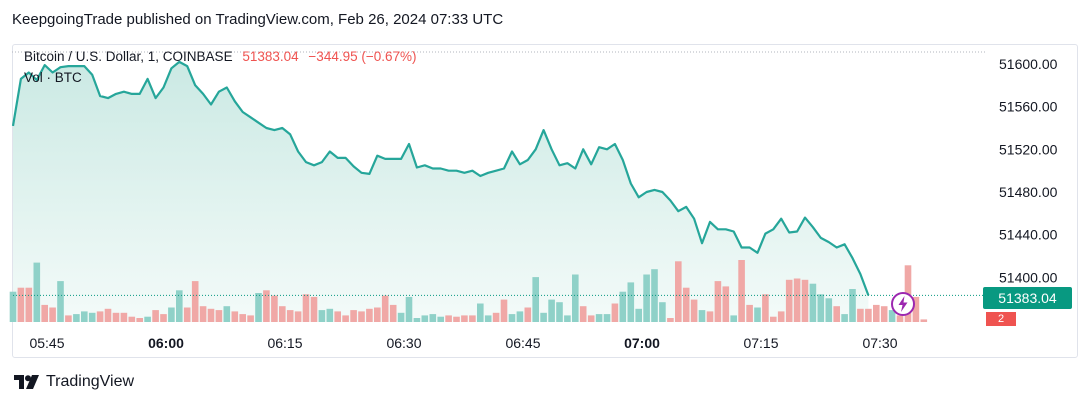  I want to click on volume-bars, so click(468, 291).